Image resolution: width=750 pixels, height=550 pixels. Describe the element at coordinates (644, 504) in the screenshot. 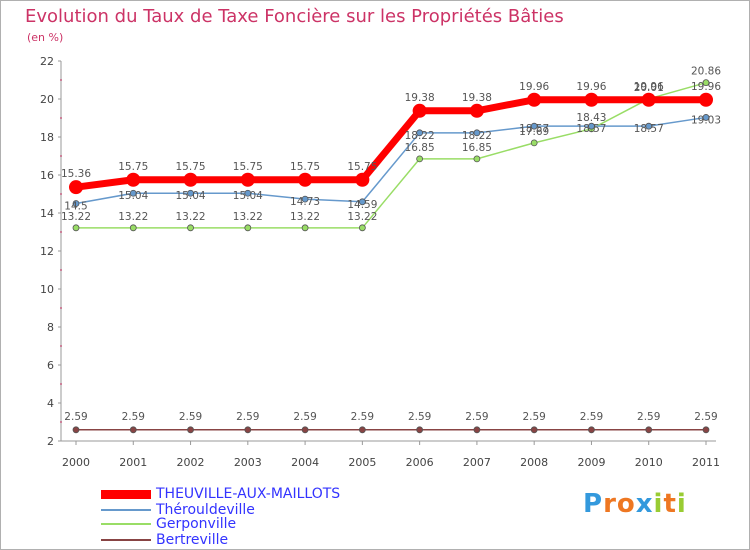

I see `logo-letter: x` at that location.